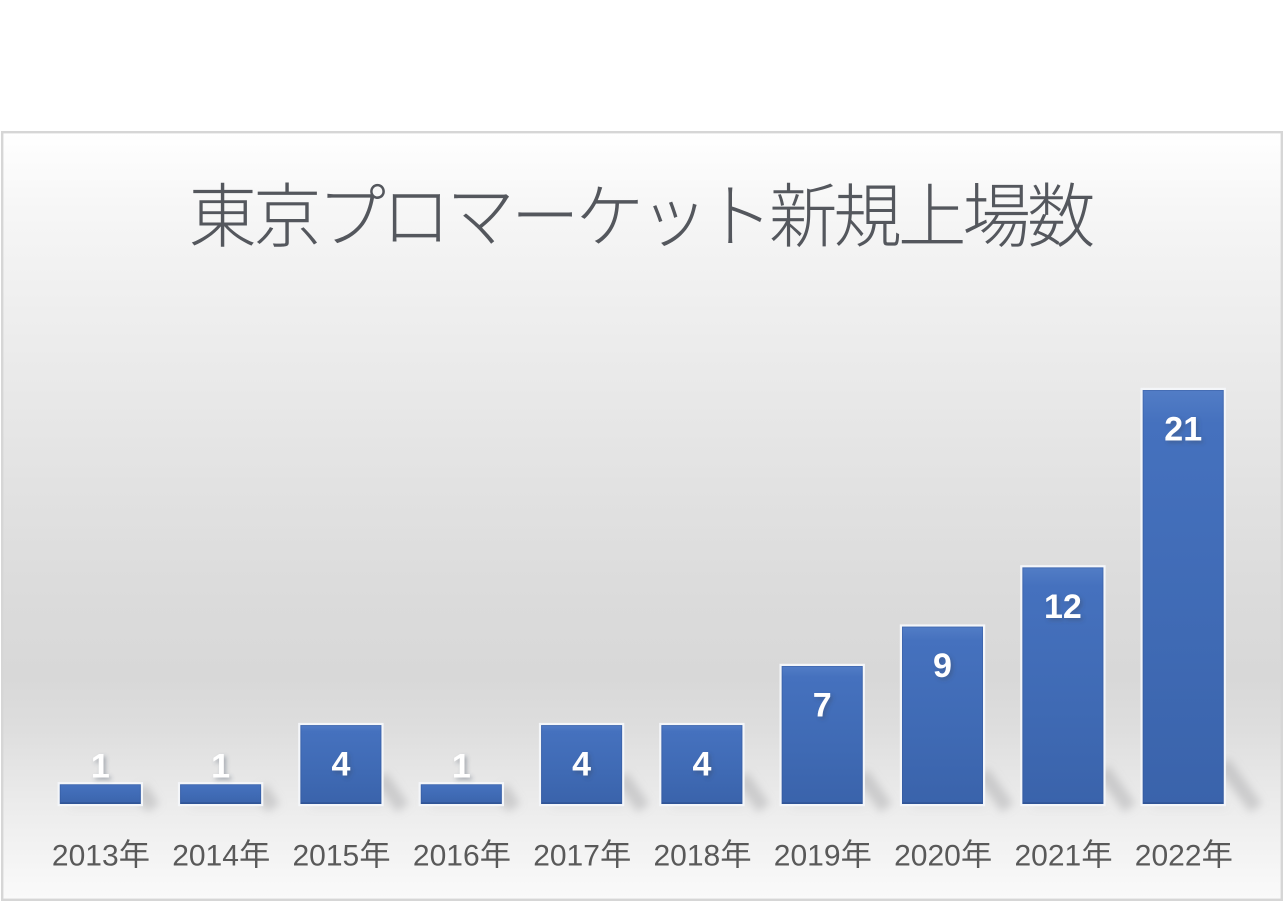 The image size is (1284, 916). I want to click on svg-text: 2016, so click(446, 856).